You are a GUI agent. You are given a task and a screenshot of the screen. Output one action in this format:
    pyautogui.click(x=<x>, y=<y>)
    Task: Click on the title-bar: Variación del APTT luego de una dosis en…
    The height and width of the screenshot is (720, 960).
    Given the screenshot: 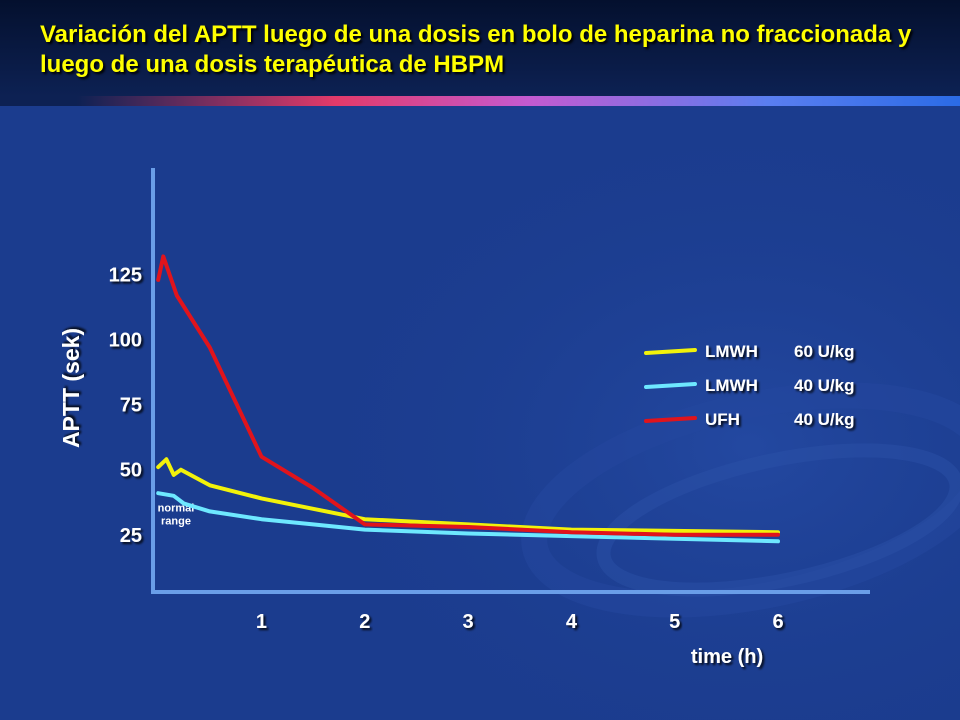 What is the action you would take?
    pyautogui.click(x=480, y=48)
    